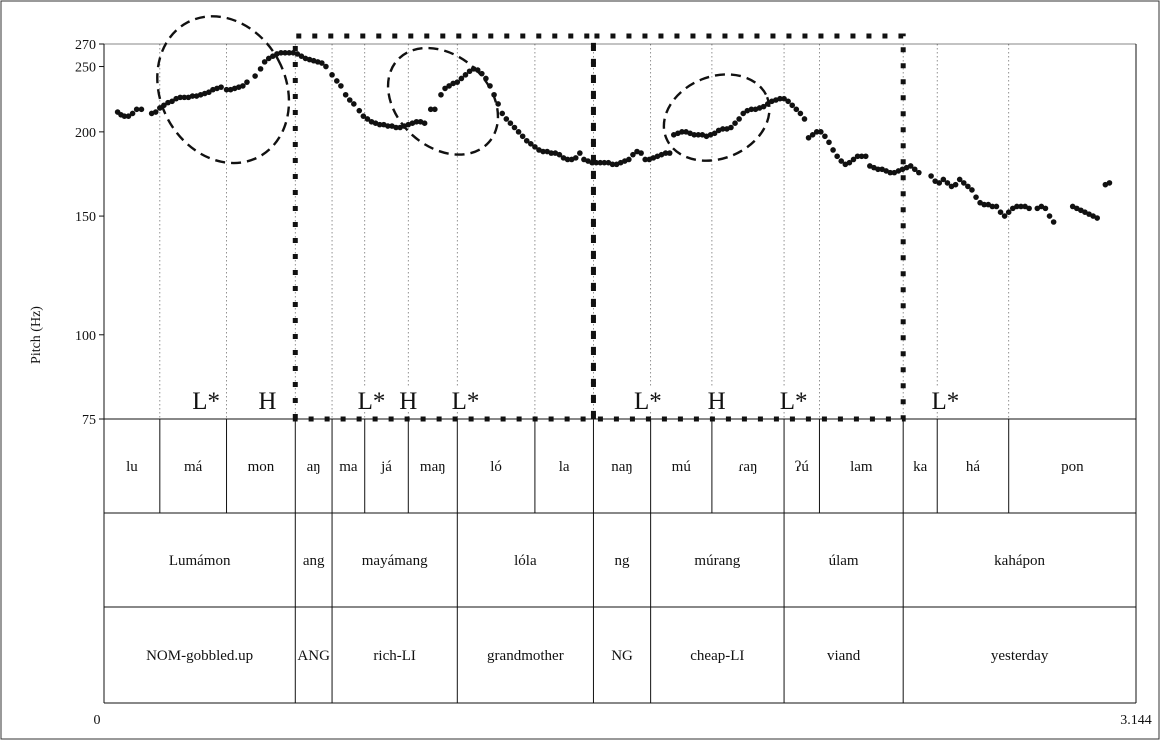  Describe the element at coordinates (564, 467) in the screenshot. I see `syllable-label: la` at that location.